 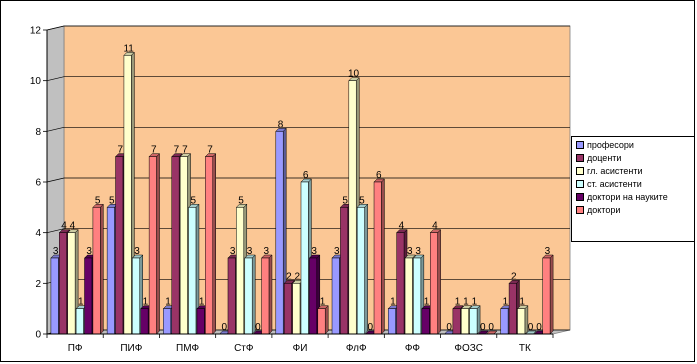 I want to click on legend-label: доктори, so click(x=604, y=210).